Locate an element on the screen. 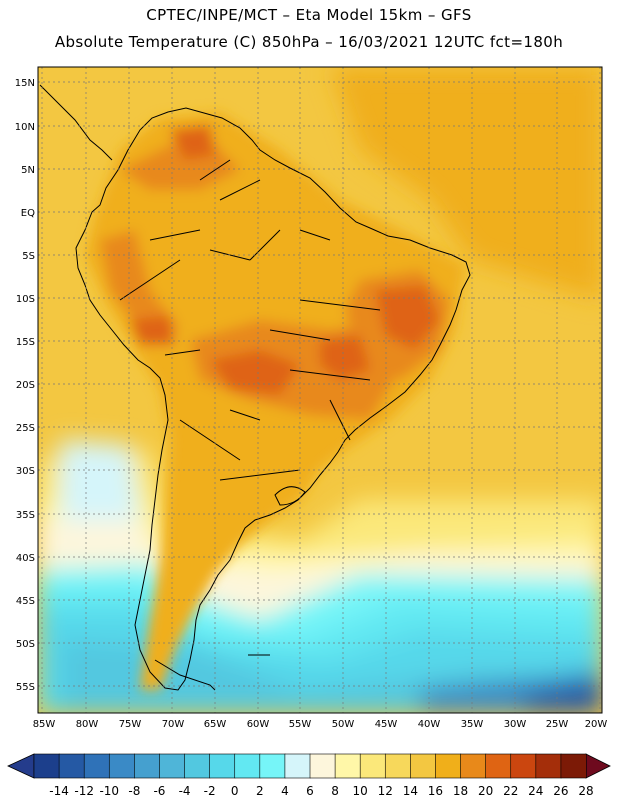  lon-tick-label: 75W is located at coordinates (130, 724).